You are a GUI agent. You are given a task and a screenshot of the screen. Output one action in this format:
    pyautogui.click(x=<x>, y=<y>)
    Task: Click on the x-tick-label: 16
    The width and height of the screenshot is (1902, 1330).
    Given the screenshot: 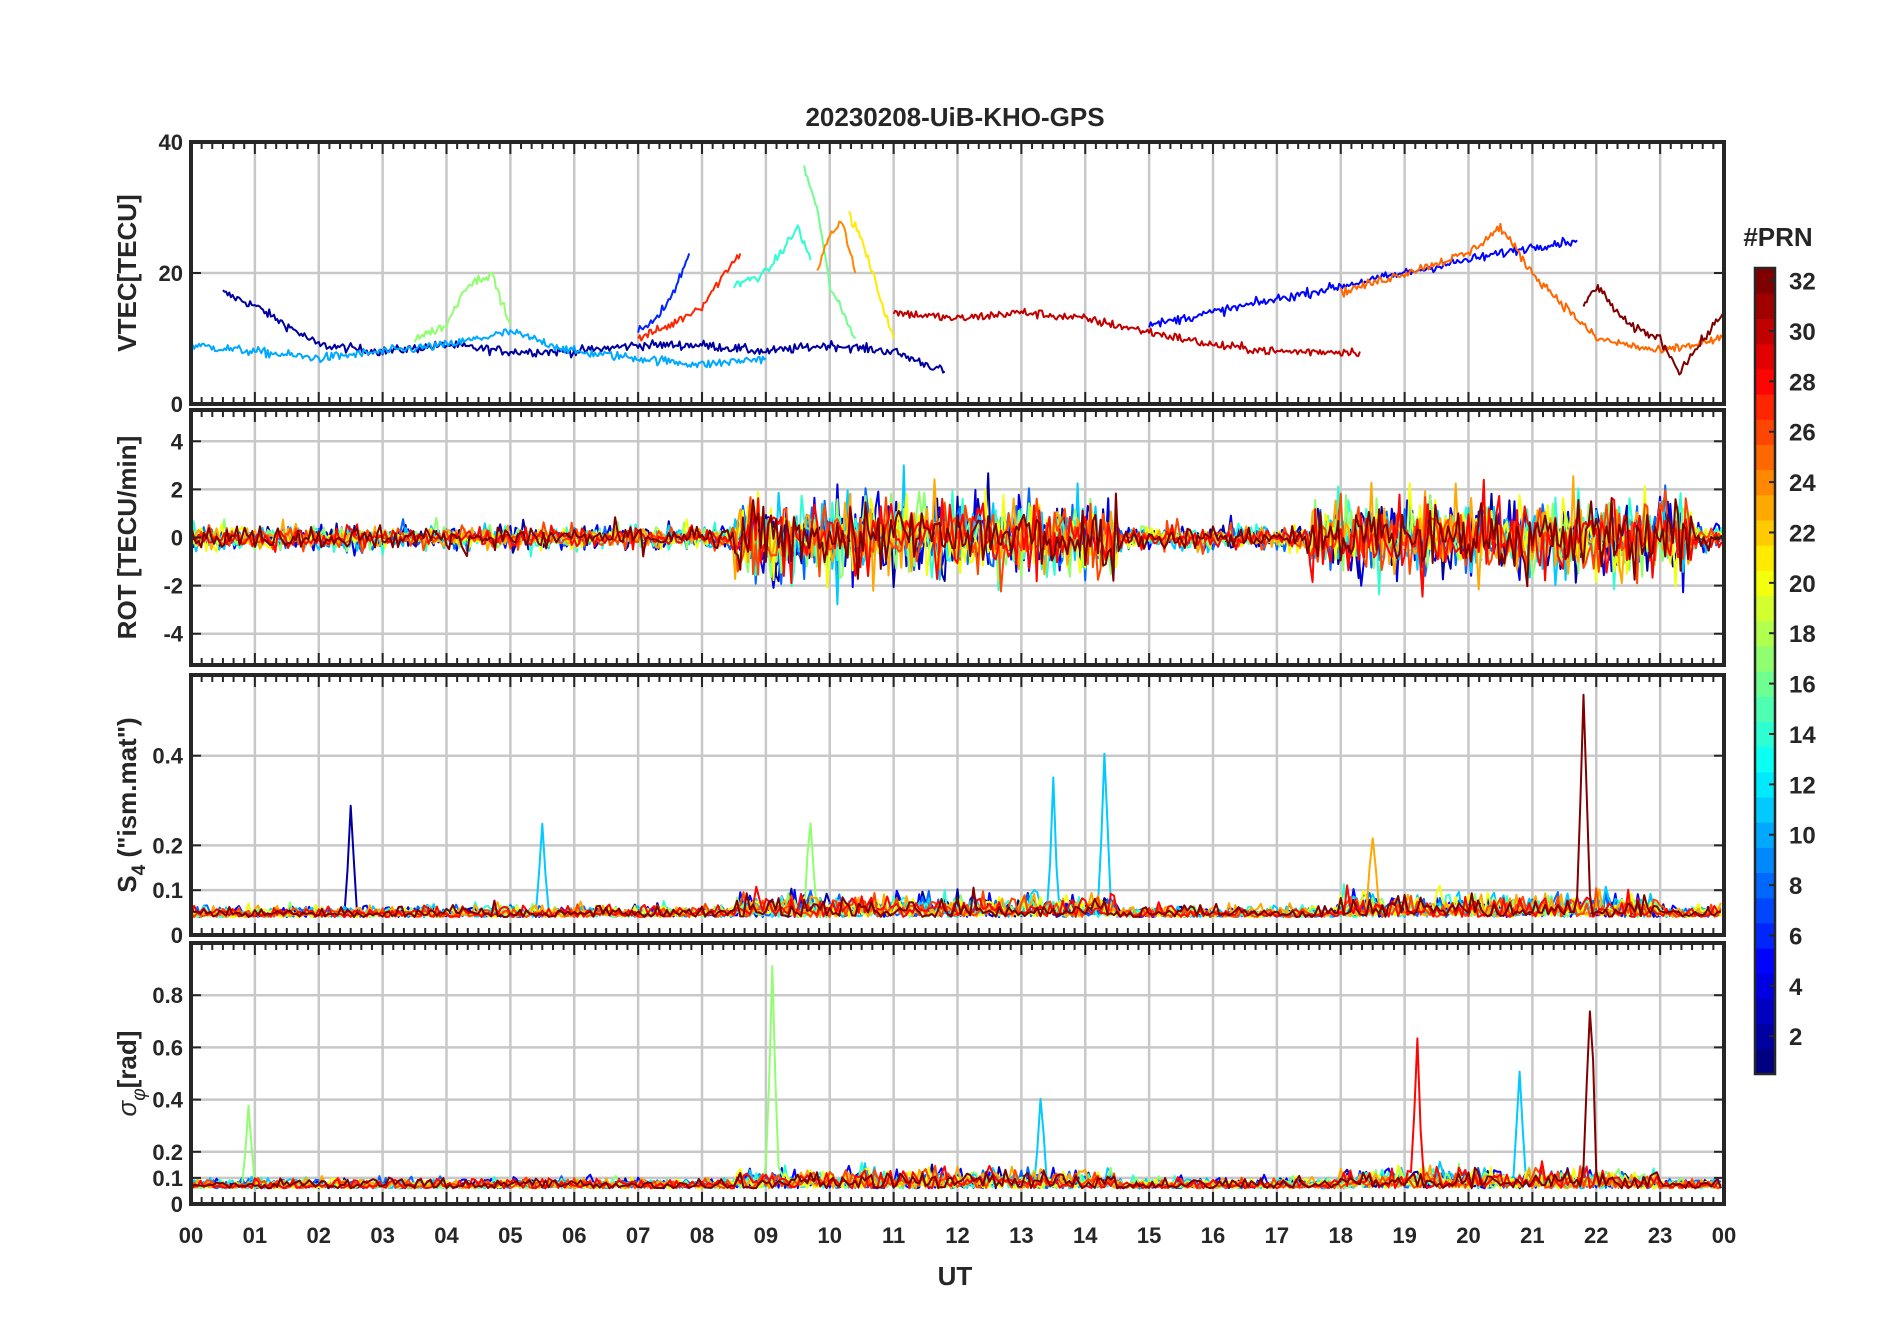 What is the action you would take?
    pyautogui.click(x=1213, y=1235)
    